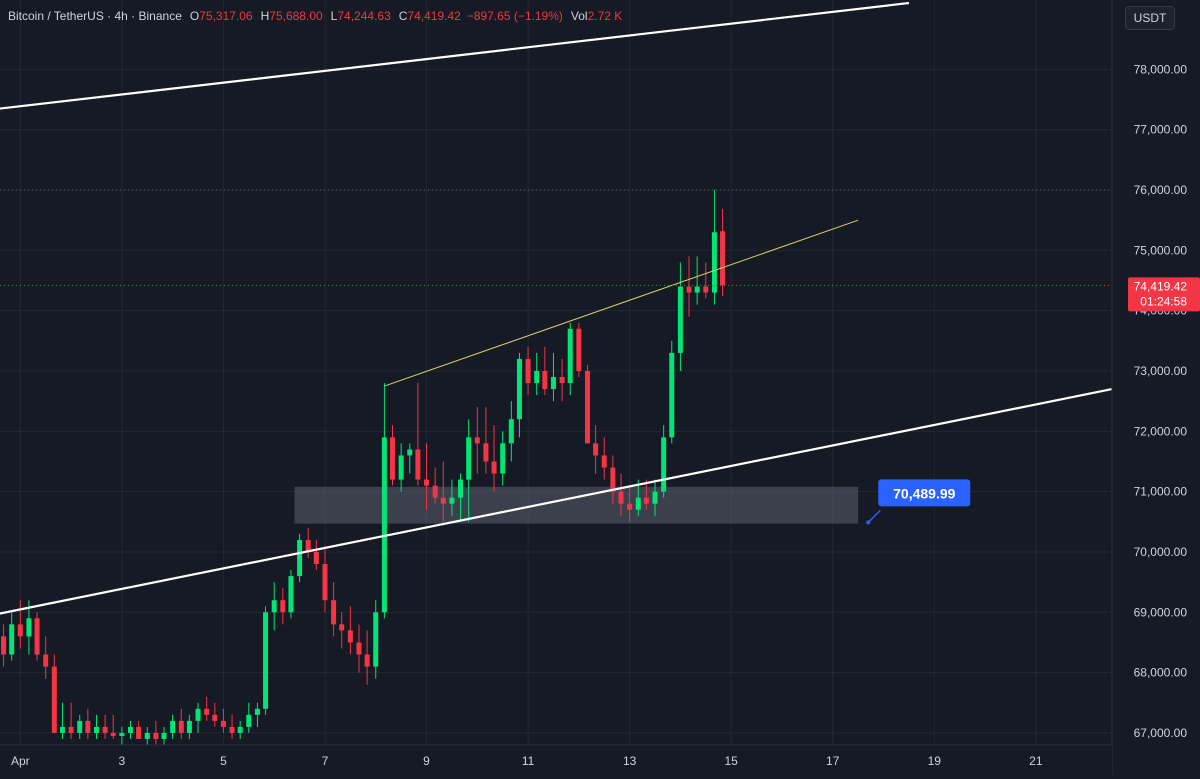 The image size is (1200, 779). What do you see at coordinates (1161, 371) in the screenshot?
I see `price-tick-label: 73,000.00` at bounding box center [1161, 371].